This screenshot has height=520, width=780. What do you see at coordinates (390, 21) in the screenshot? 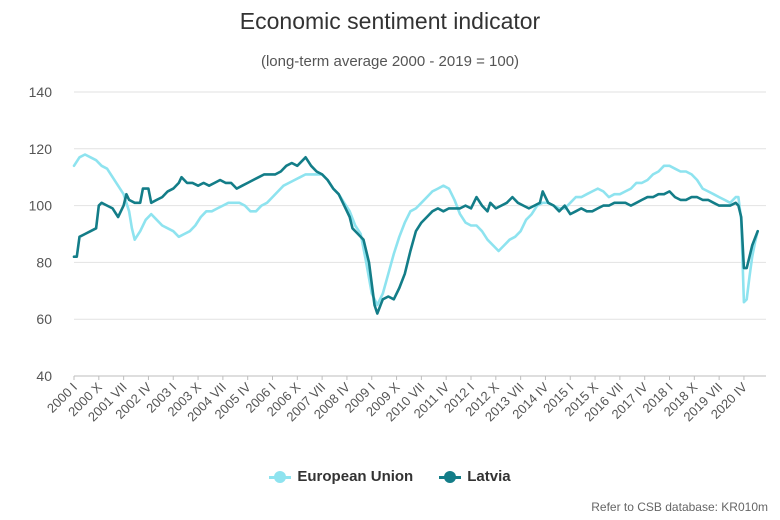
I see `chart-title: Economic sentiment indicator` at bounding box center [390, 21].